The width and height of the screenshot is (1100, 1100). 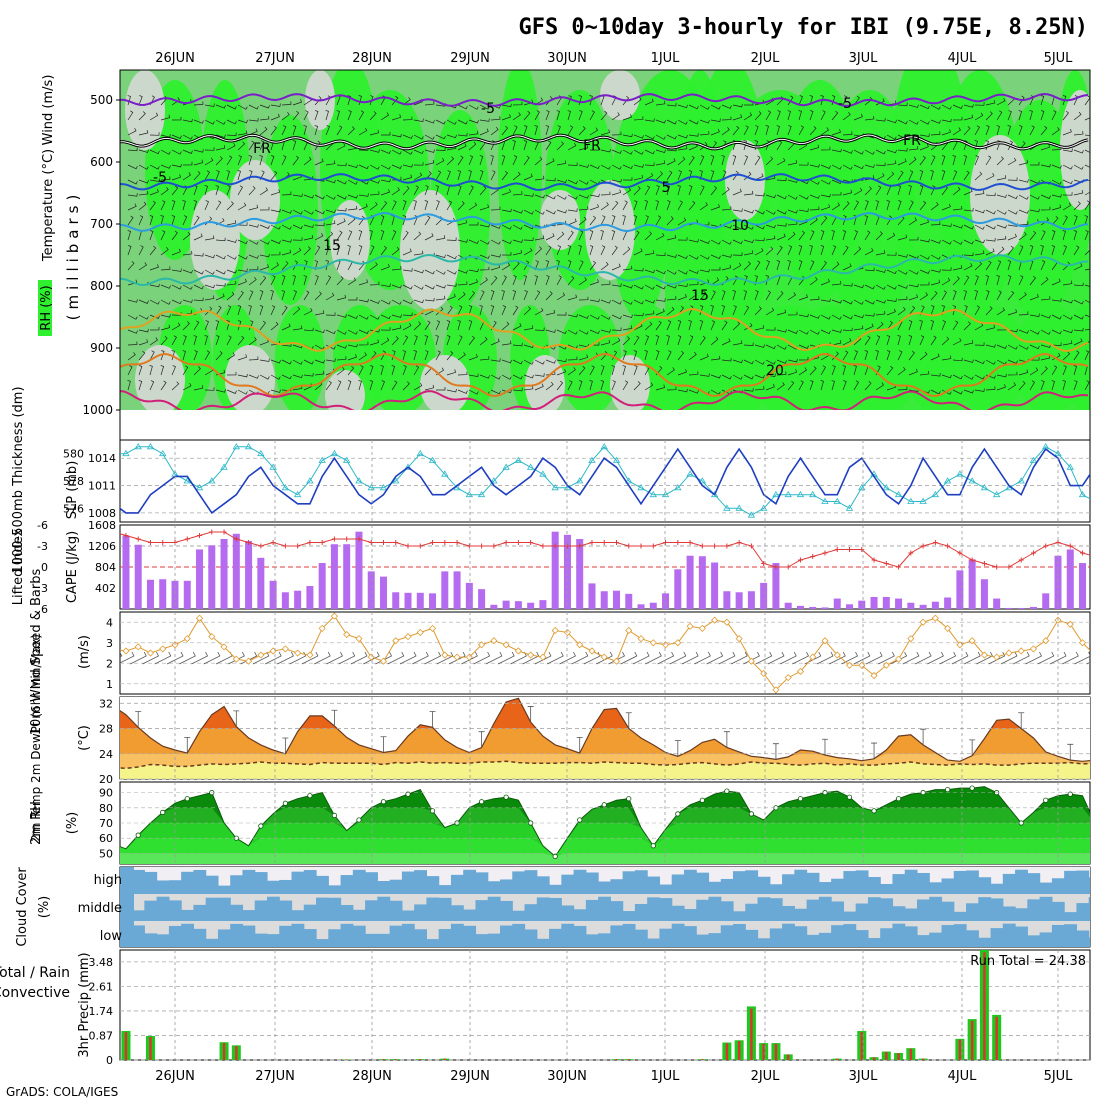 I want to click on contour-label: 15, so click(x=700, y=296).